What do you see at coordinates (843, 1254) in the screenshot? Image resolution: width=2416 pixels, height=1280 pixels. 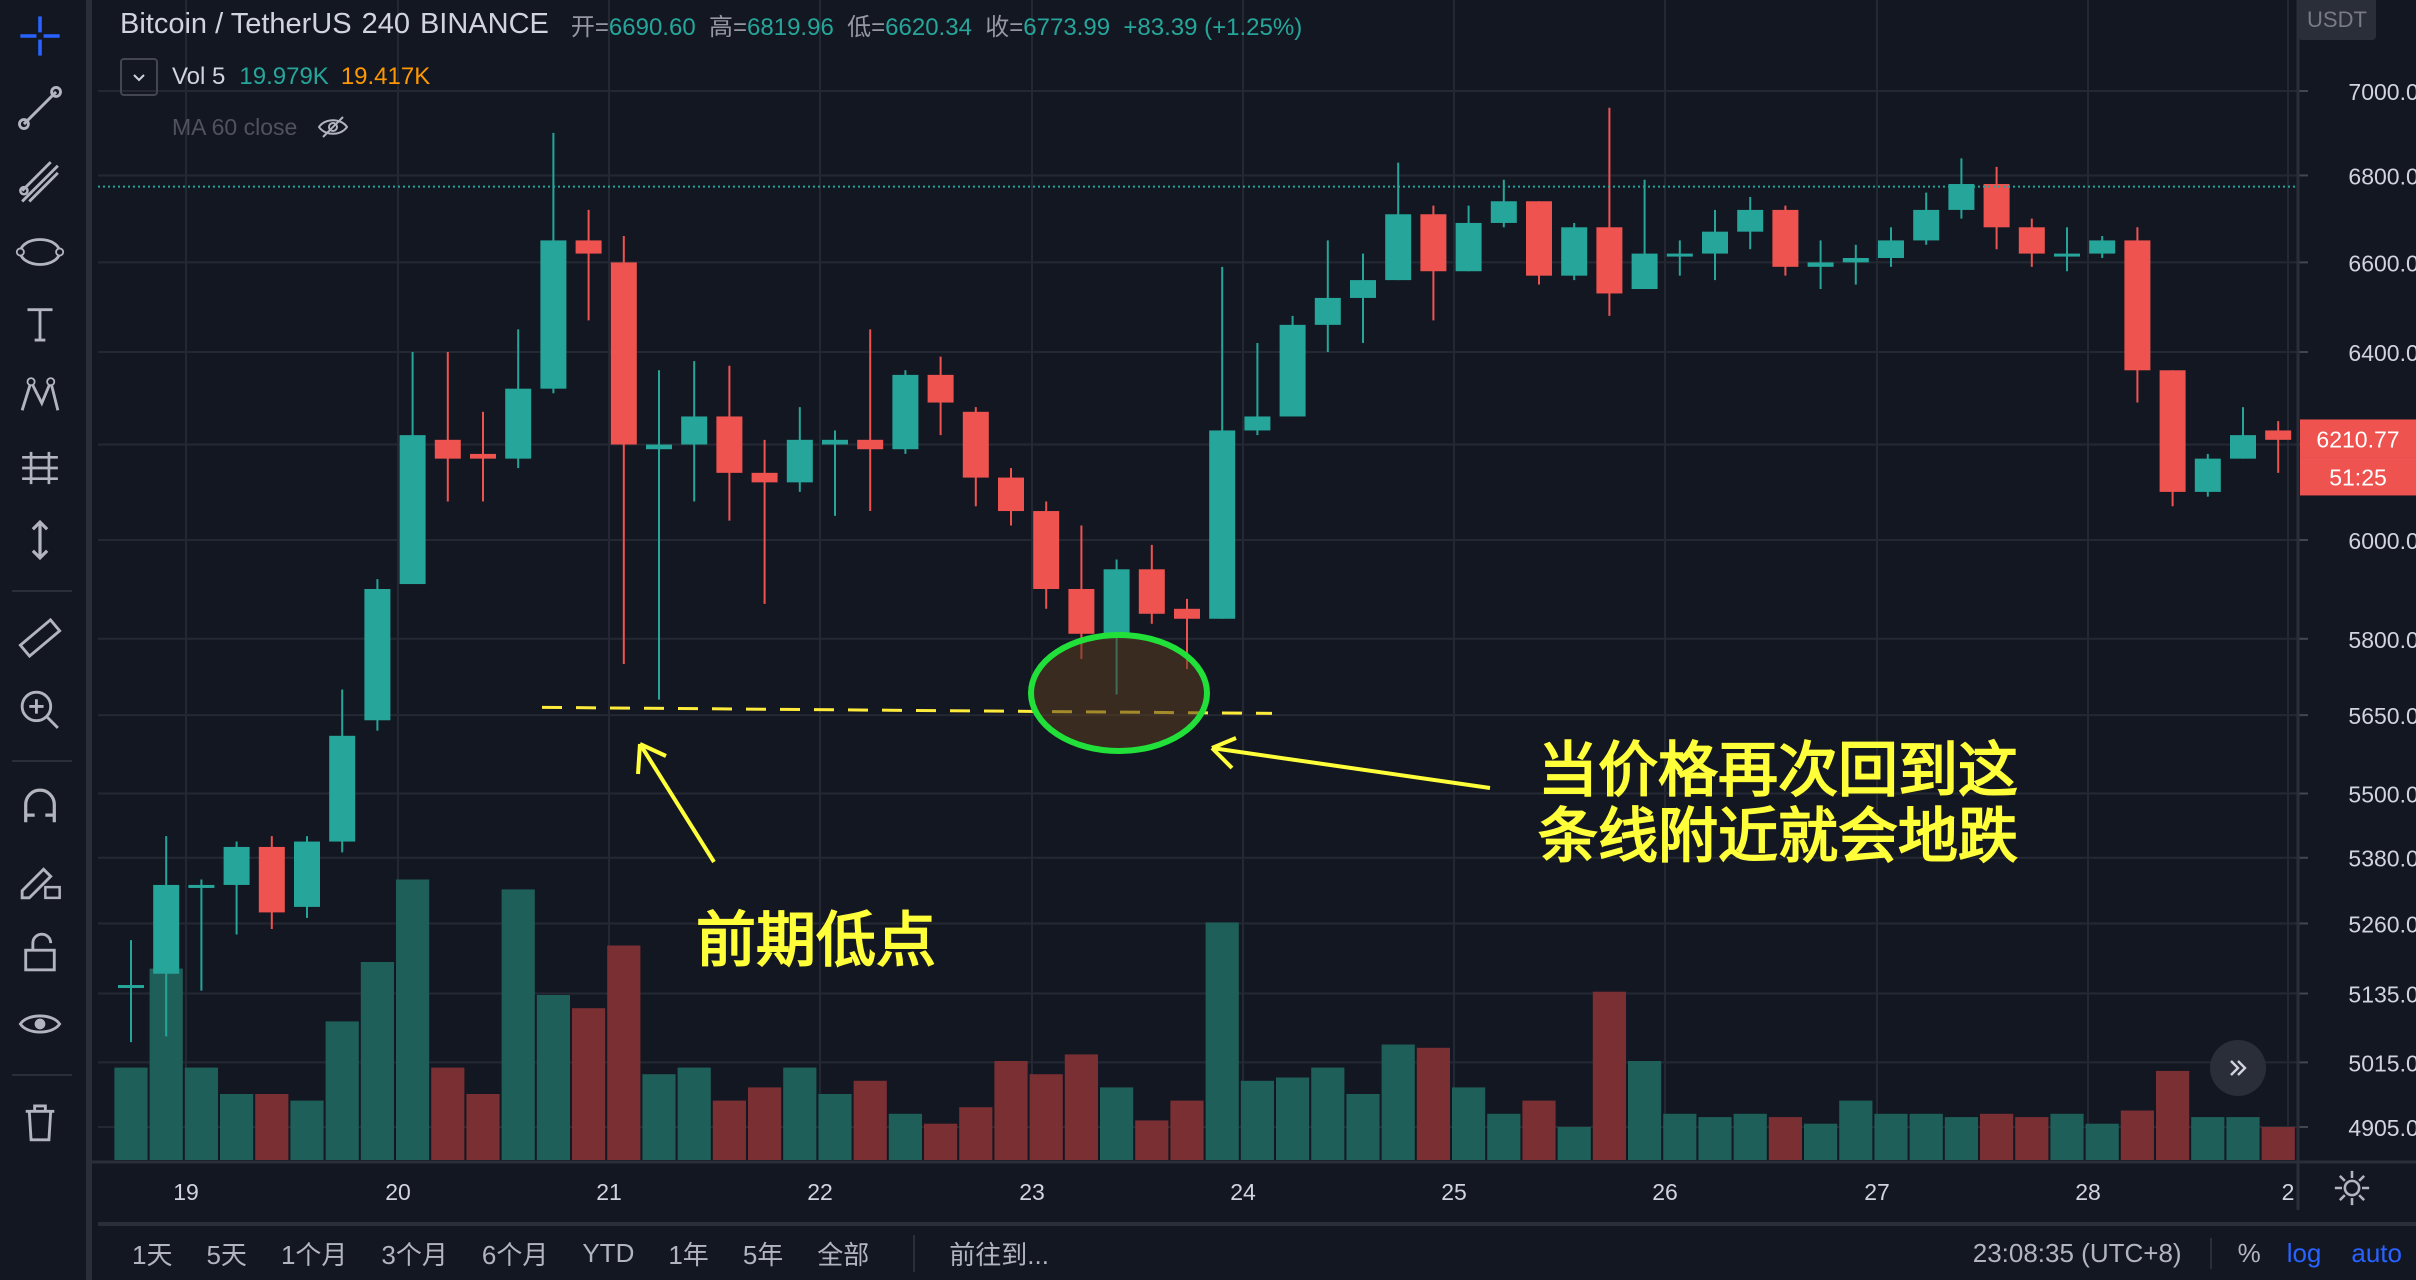 I see `range-all: 全部` at bounding box center [843, 1254].